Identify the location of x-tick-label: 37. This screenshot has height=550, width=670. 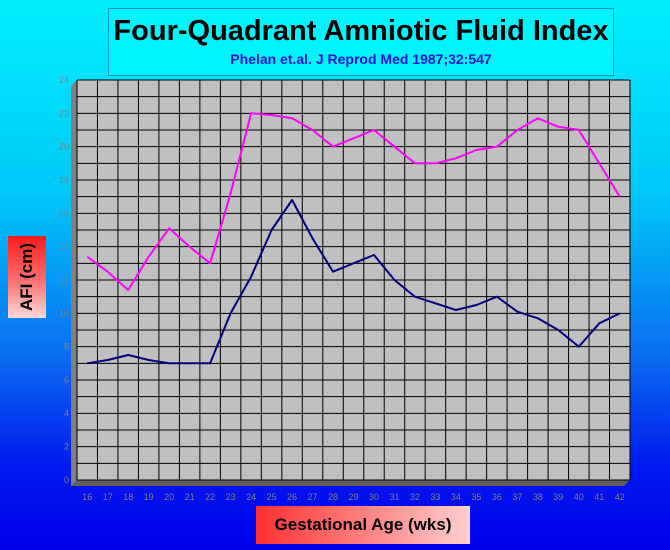
(517, 497).